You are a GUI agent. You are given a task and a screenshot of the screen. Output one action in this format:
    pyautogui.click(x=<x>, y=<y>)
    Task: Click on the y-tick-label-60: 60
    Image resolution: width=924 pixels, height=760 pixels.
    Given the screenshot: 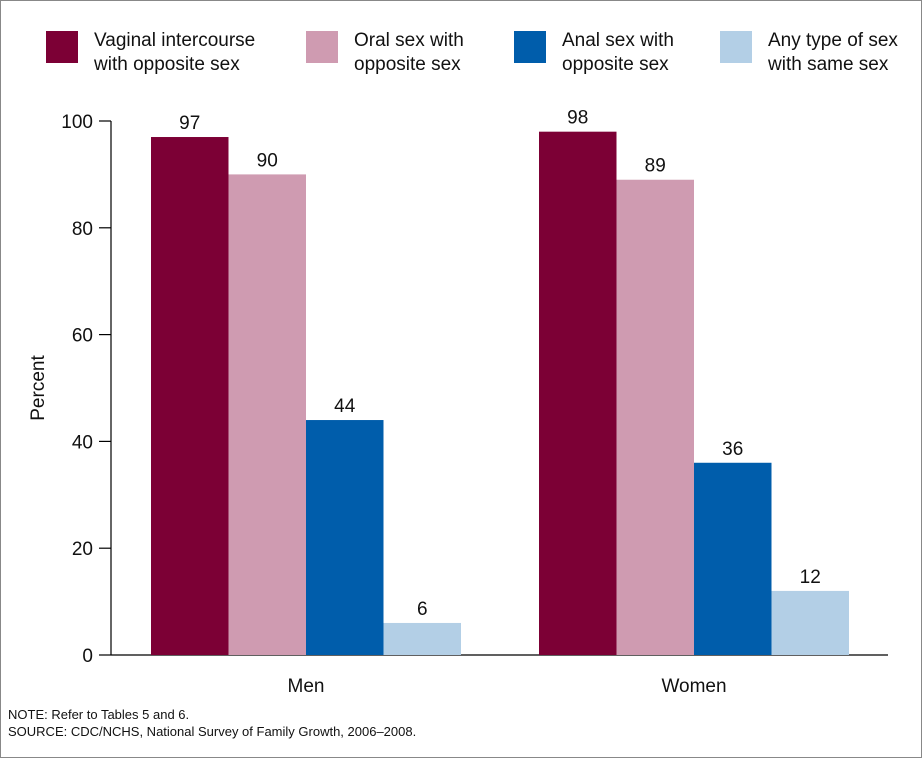 What is the action you would take?
    pyautogui.click(x=82, y=336)
    